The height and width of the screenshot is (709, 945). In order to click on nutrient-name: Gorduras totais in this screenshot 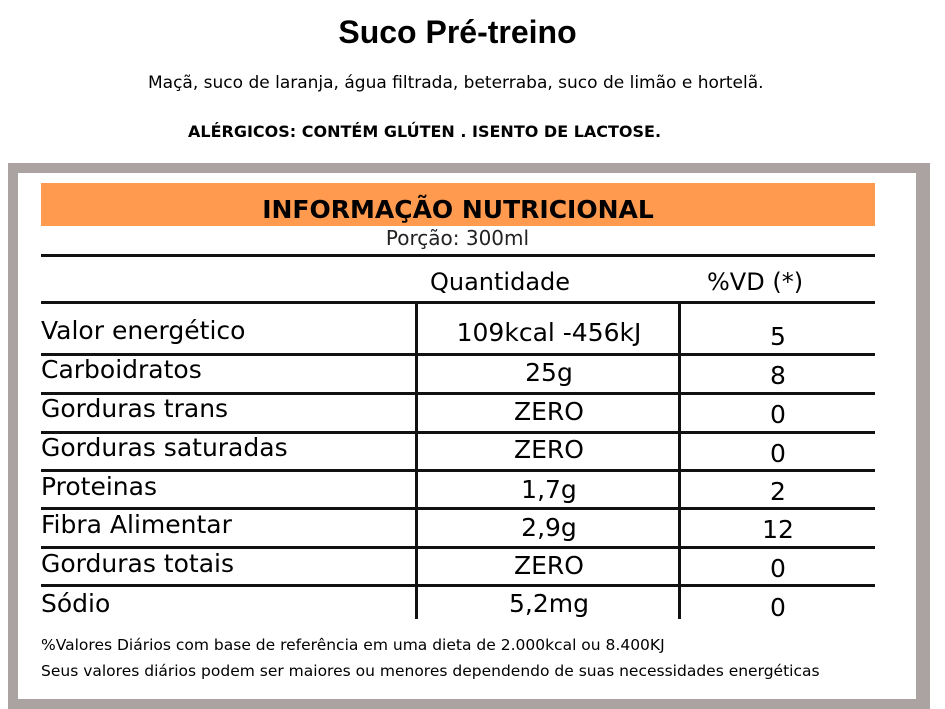, I will do `click(137, 563)`.